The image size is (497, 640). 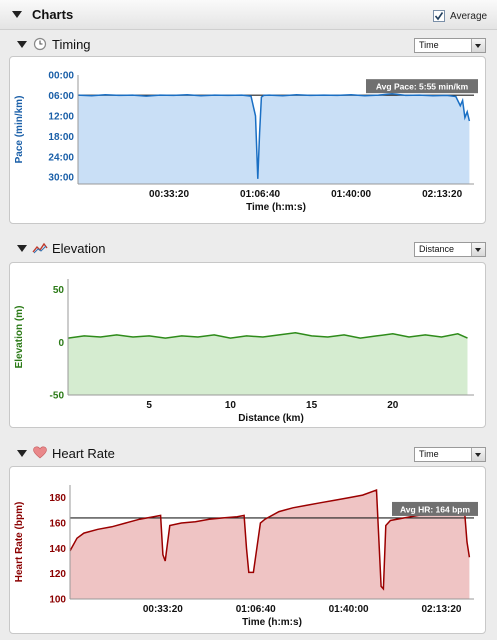 I want to click on y-tick-label: 06:00, so click(x=61, y=96).